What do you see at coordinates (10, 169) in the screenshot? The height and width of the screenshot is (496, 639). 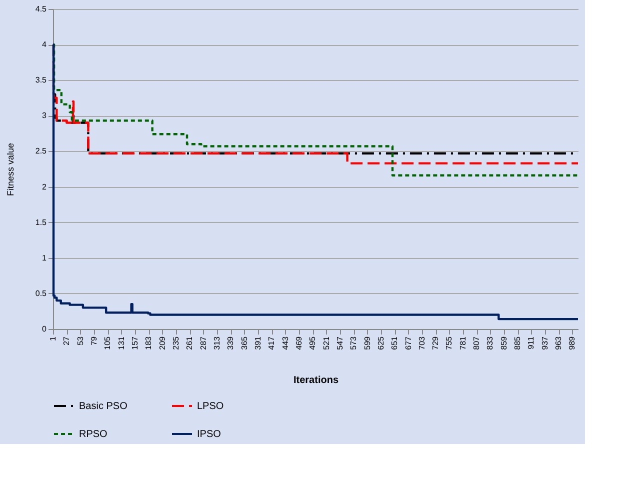 I see `y-axis-title: Fitness value` at bounding box center [10, 169].